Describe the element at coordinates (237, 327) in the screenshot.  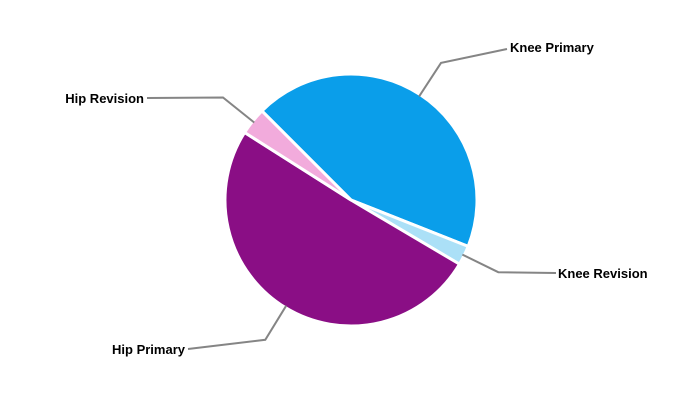
I see `leader-line-hip-primary` at that location.